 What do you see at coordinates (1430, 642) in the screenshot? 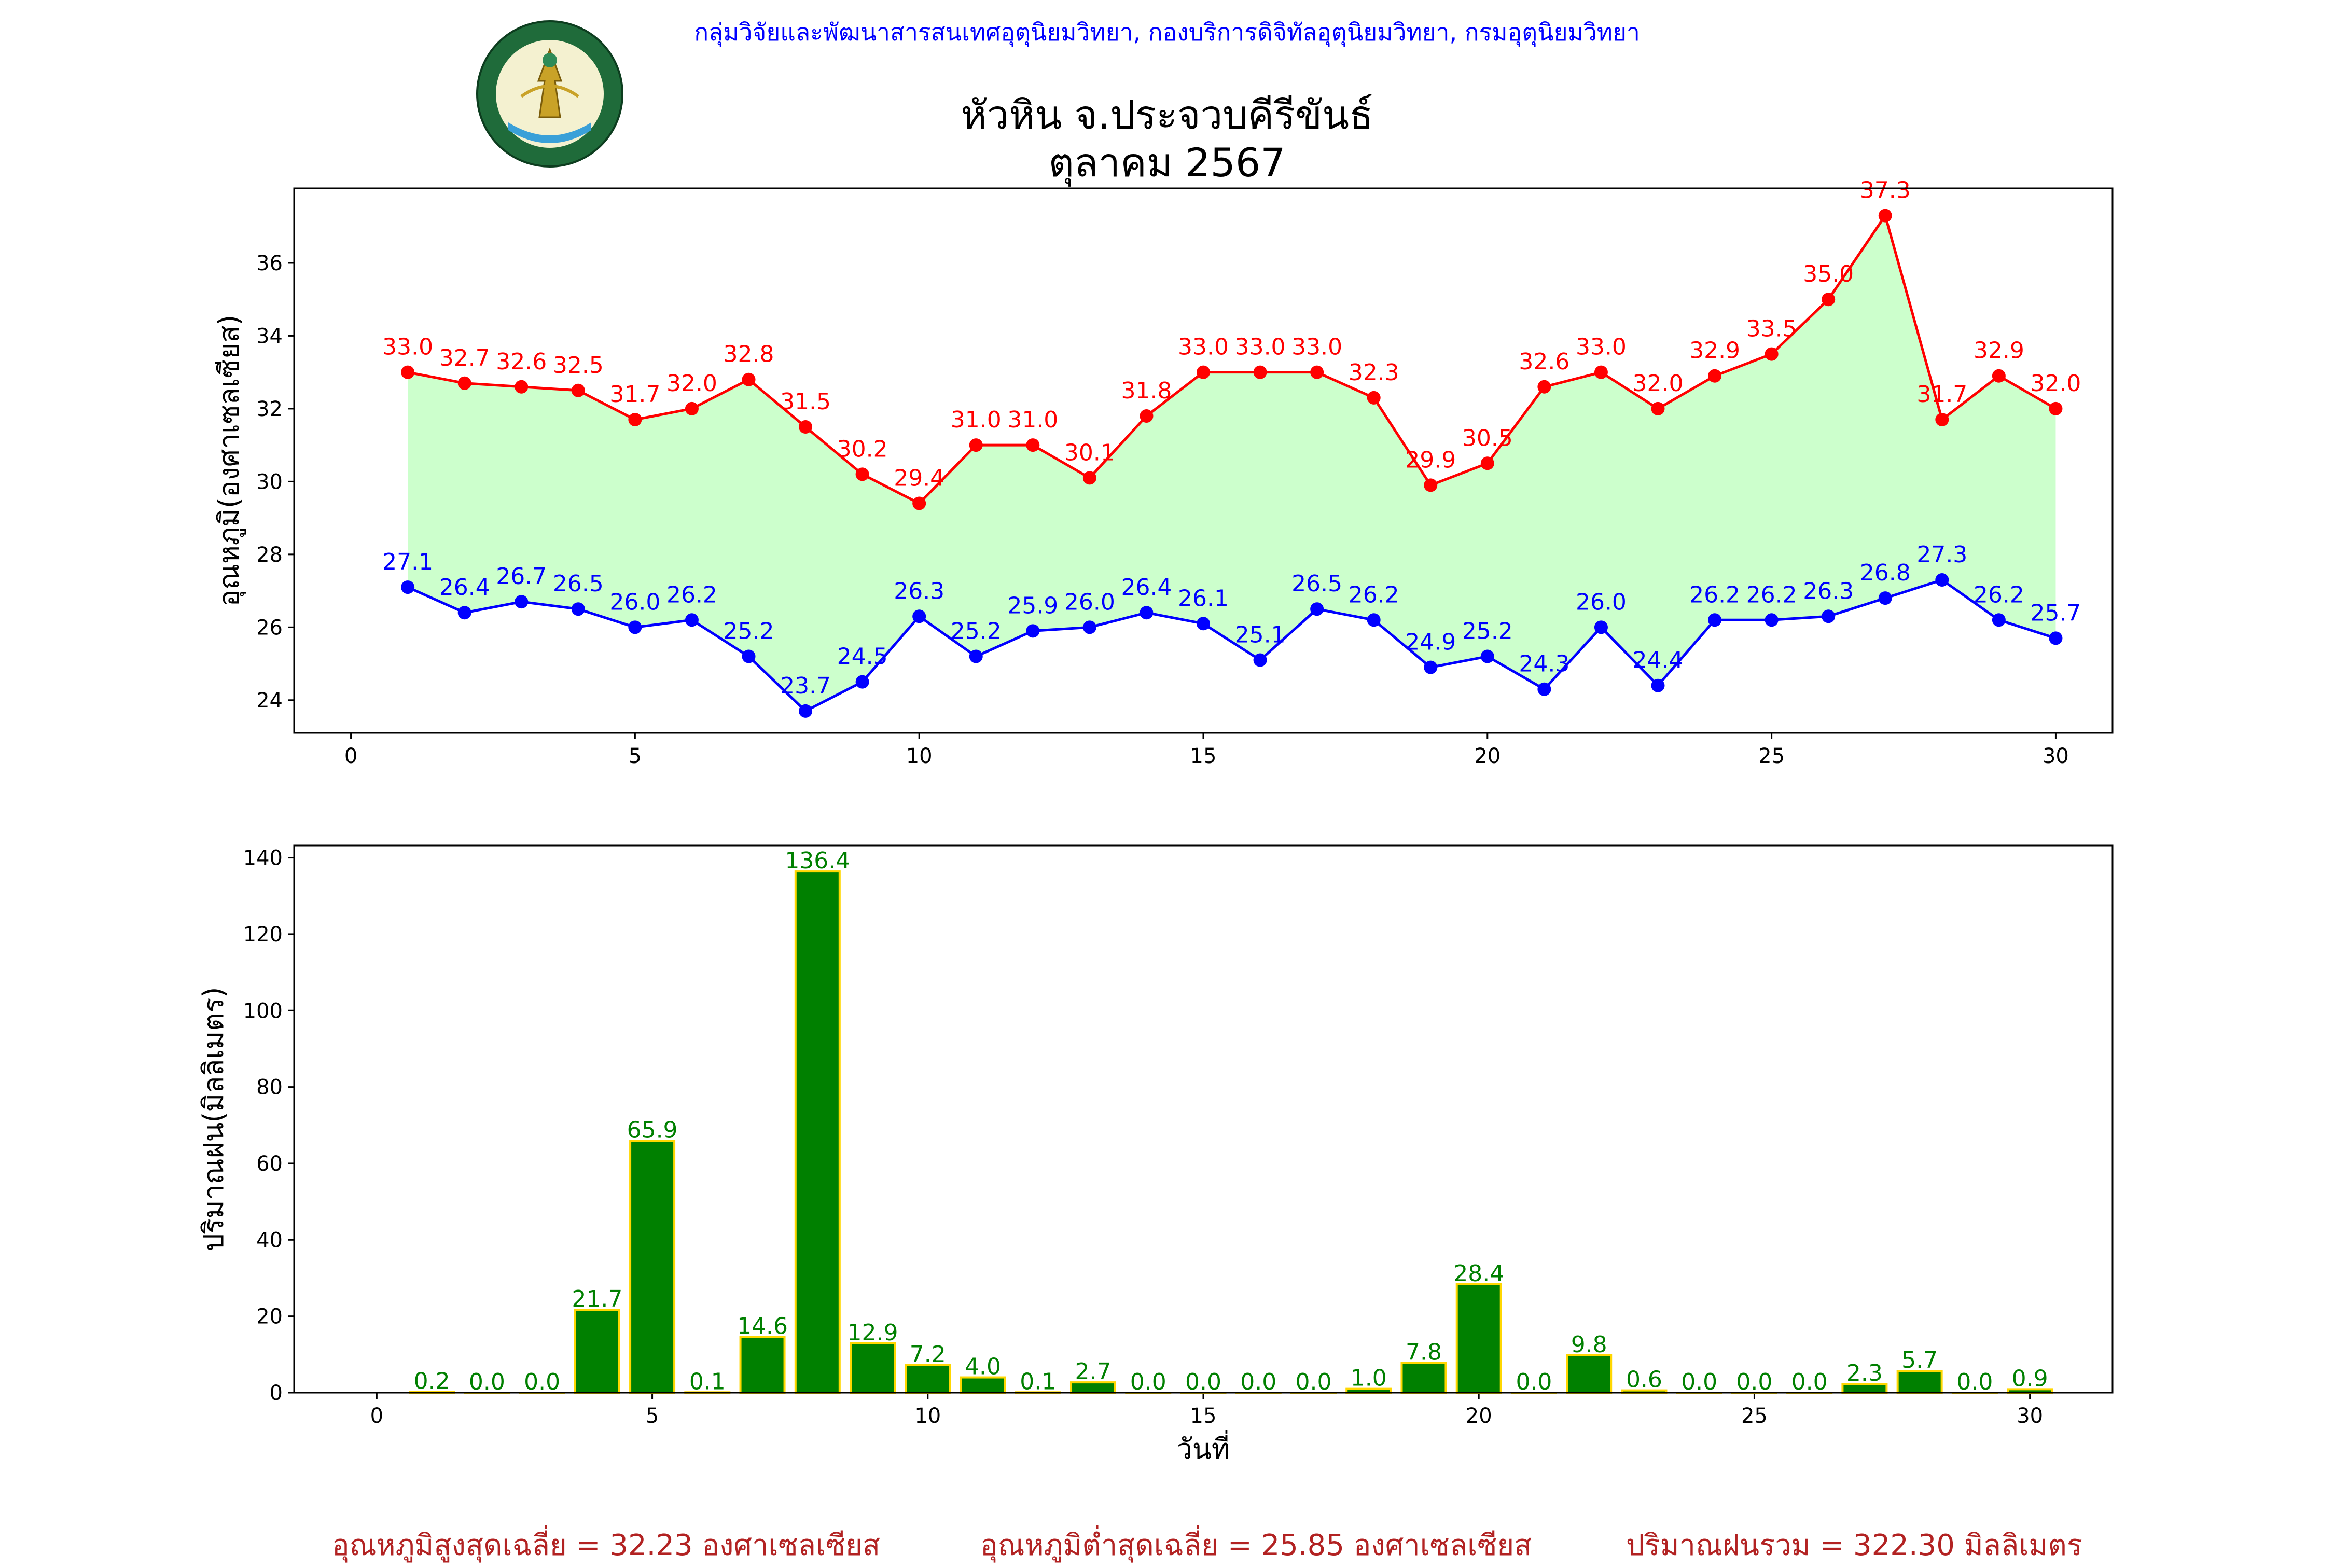
I see `min-temperature-data-label: 24.9` at bounding box center [1430, 642].